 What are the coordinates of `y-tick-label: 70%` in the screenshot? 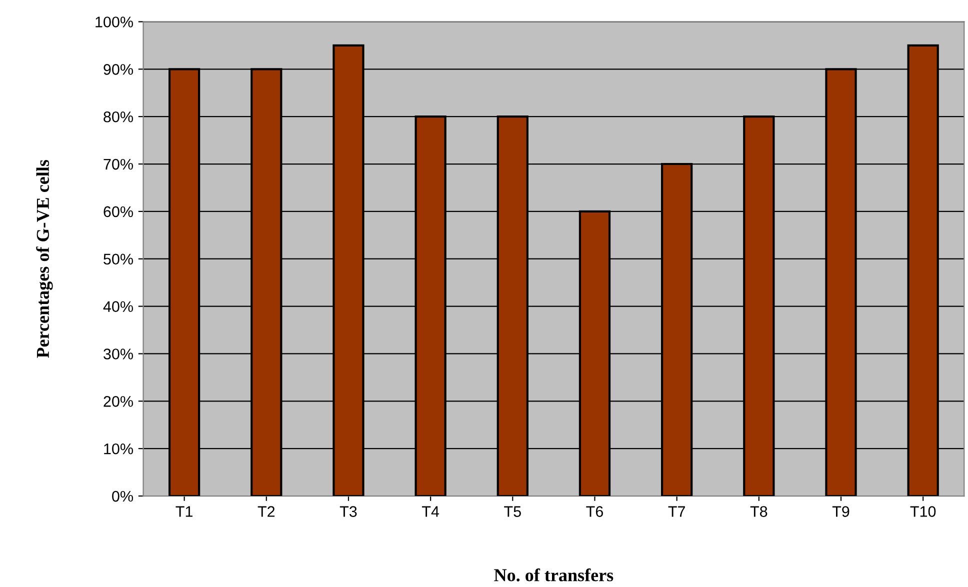 It's located at (118, 164).